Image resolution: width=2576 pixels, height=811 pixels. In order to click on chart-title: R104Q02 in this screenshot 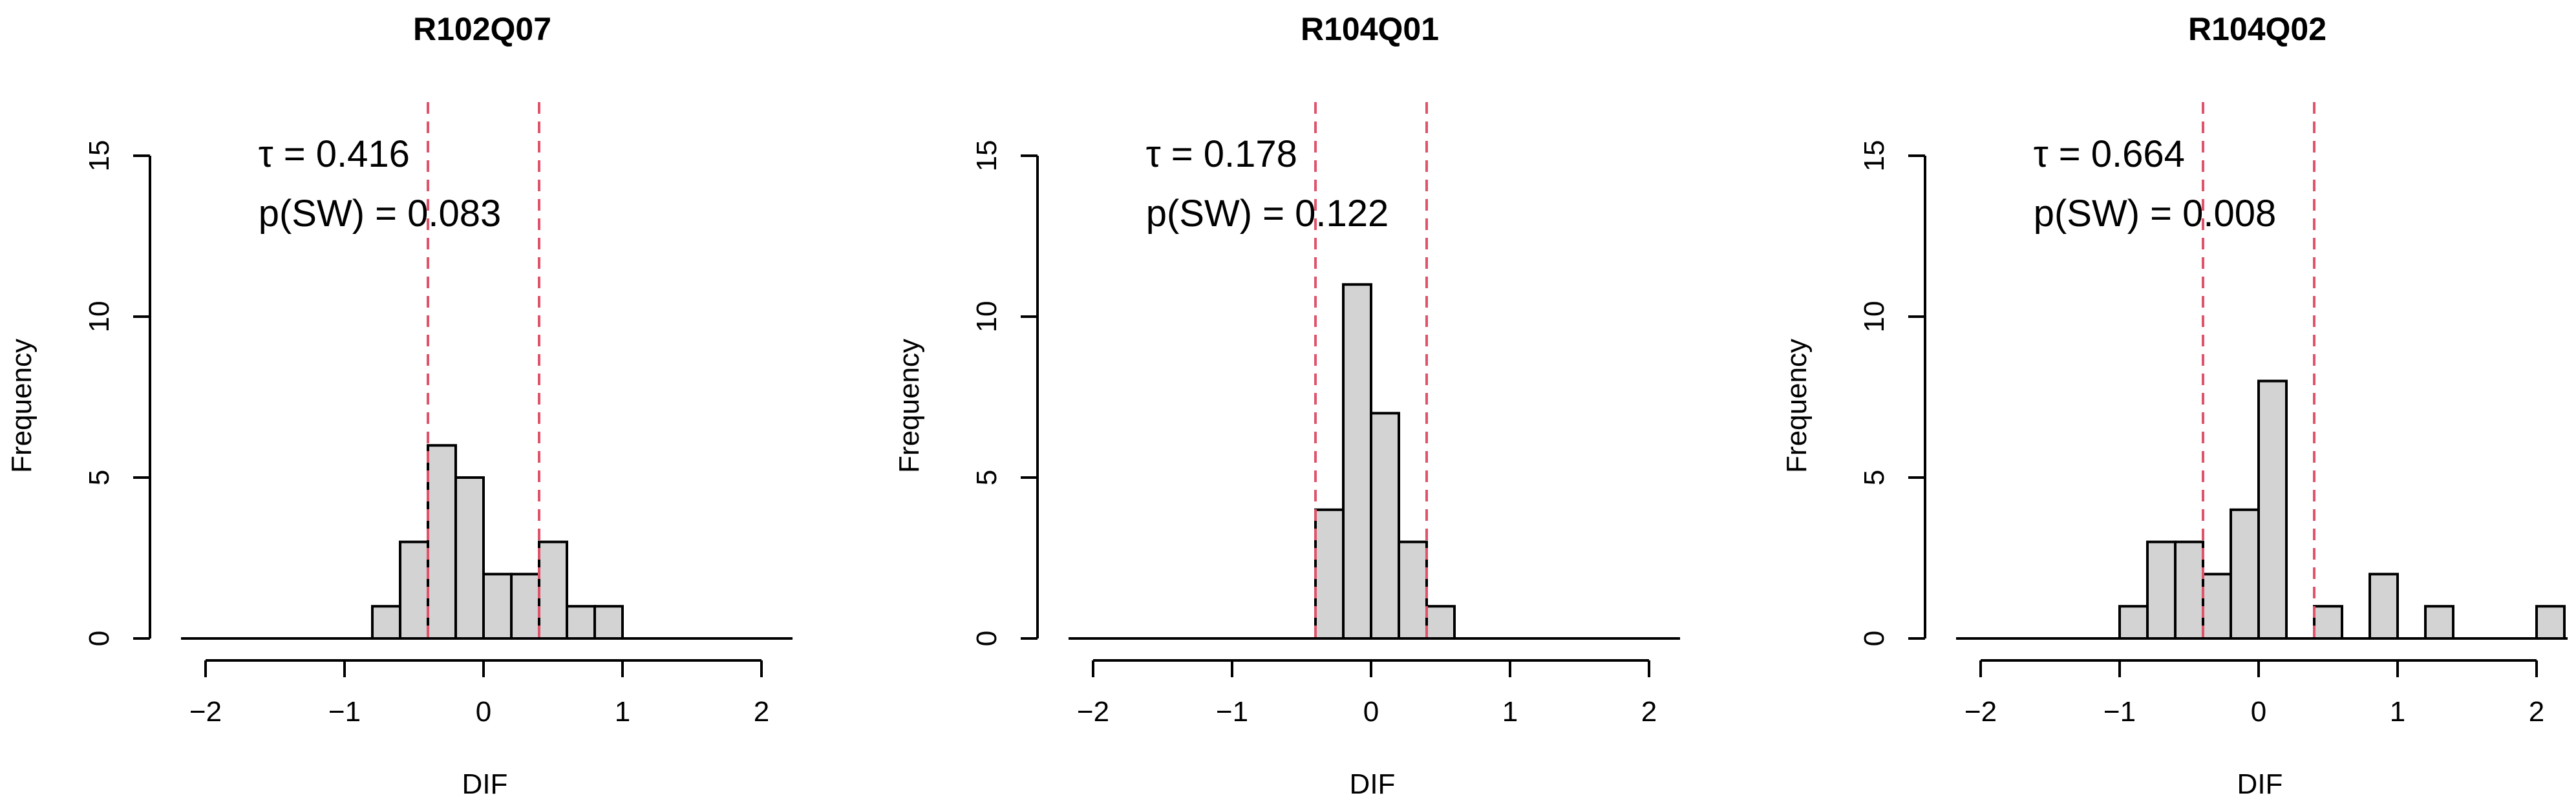, I will do `click(2257, 29)`.